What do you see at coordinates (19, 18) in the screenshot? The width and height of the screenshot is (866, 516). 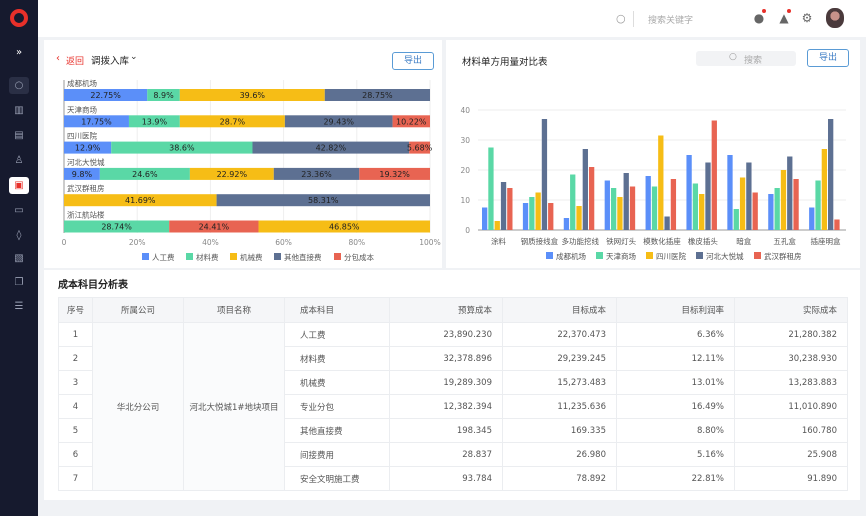 I see `app-logo` at bounding box center [19, 18].